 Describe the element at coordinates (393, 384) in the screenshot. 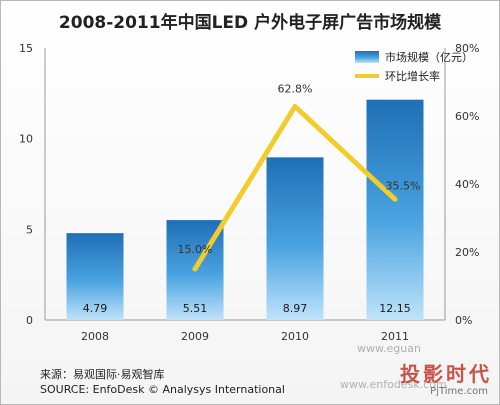

I see `watermark-domain-2: www.enfodesk.com` at that location.